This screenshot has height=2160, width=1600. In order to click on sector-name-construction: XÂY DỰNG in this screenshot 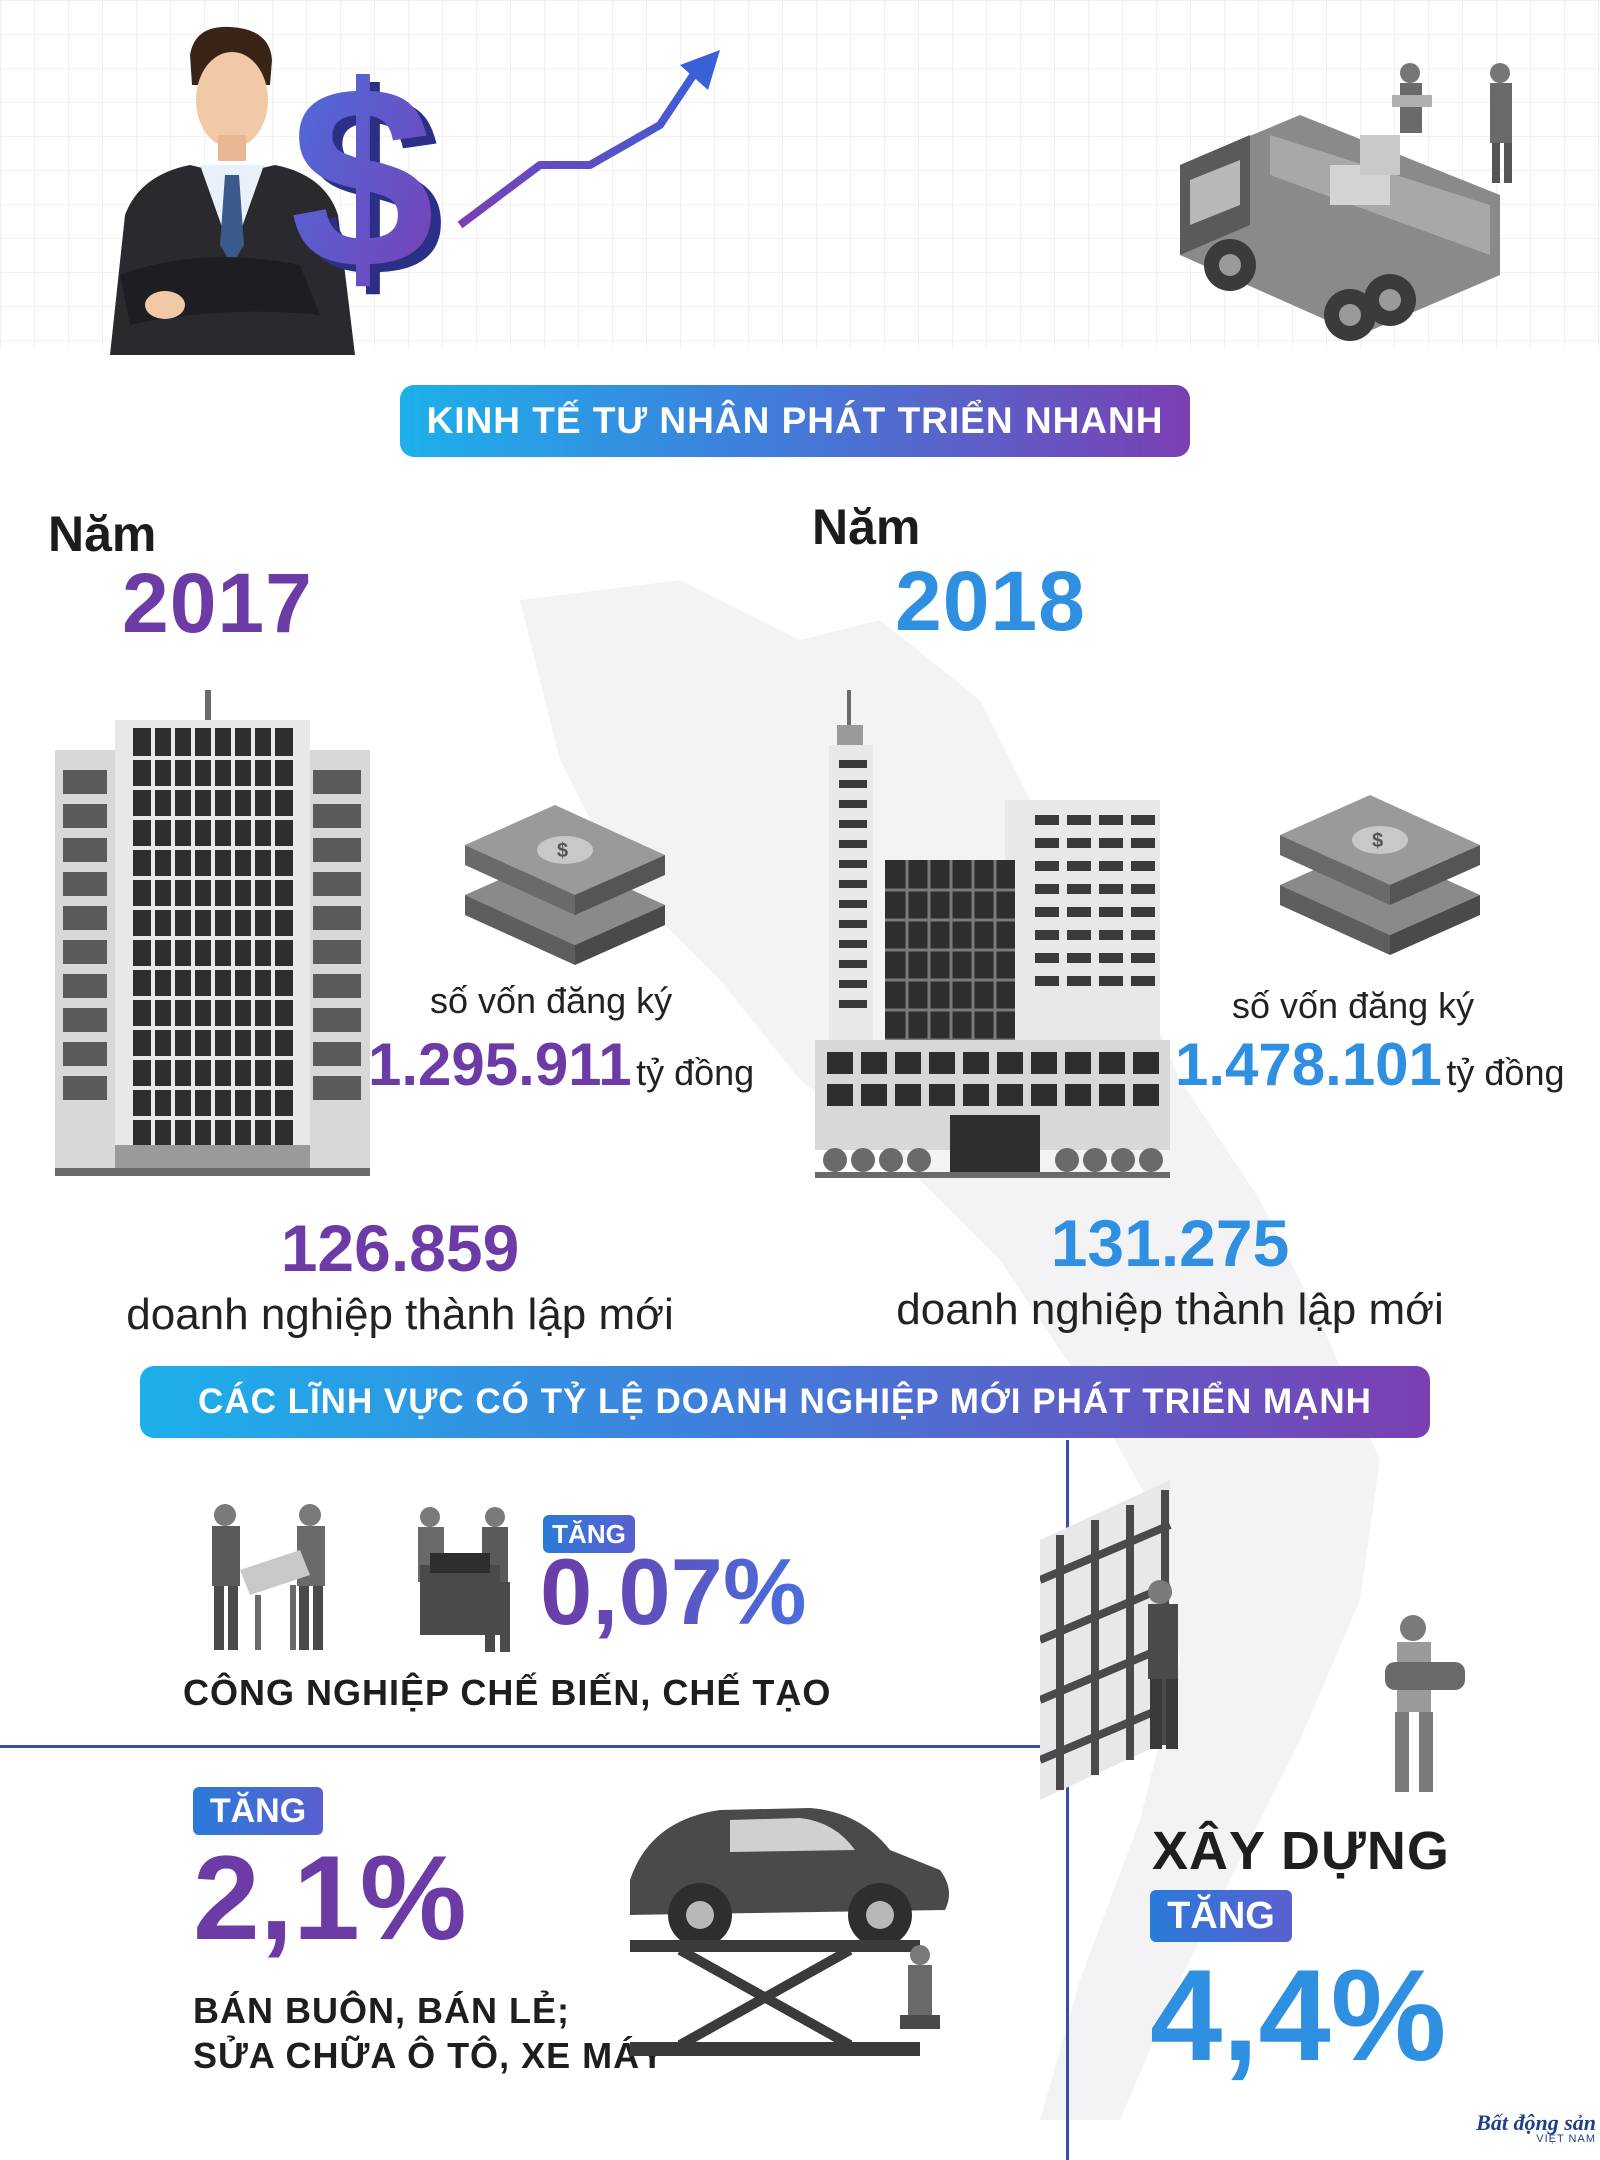, I will do `click(1301, 1851)`.